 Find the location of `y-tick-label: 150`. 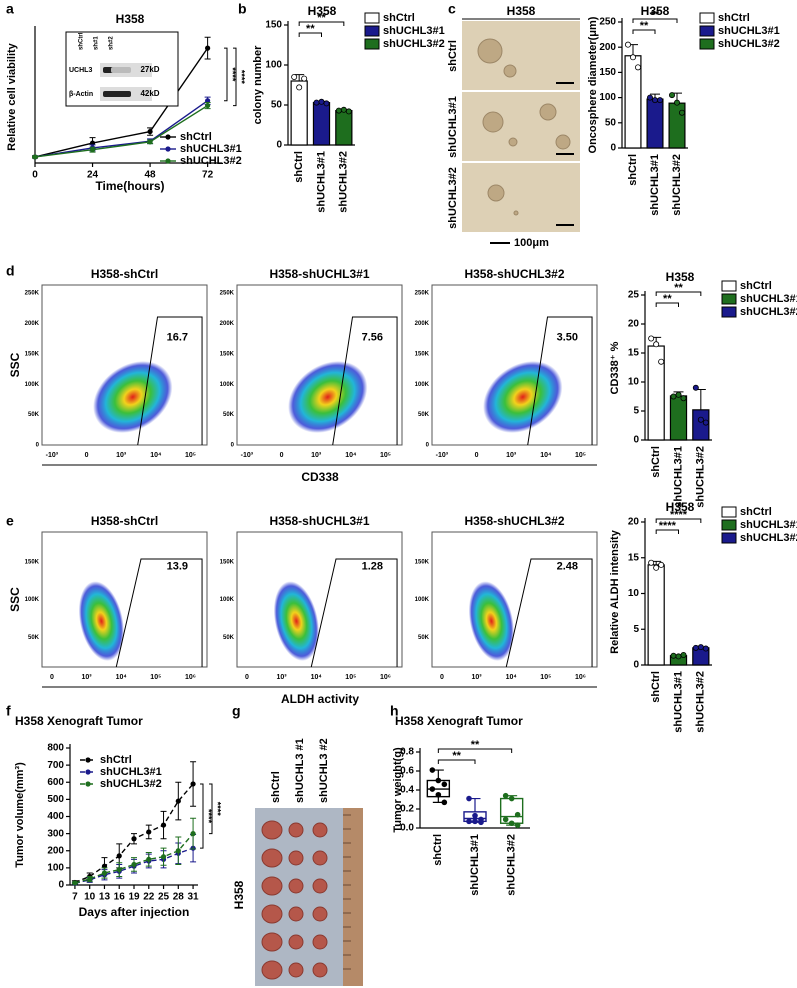

y-tick-label: 150 is located at coordinates (607, 72).